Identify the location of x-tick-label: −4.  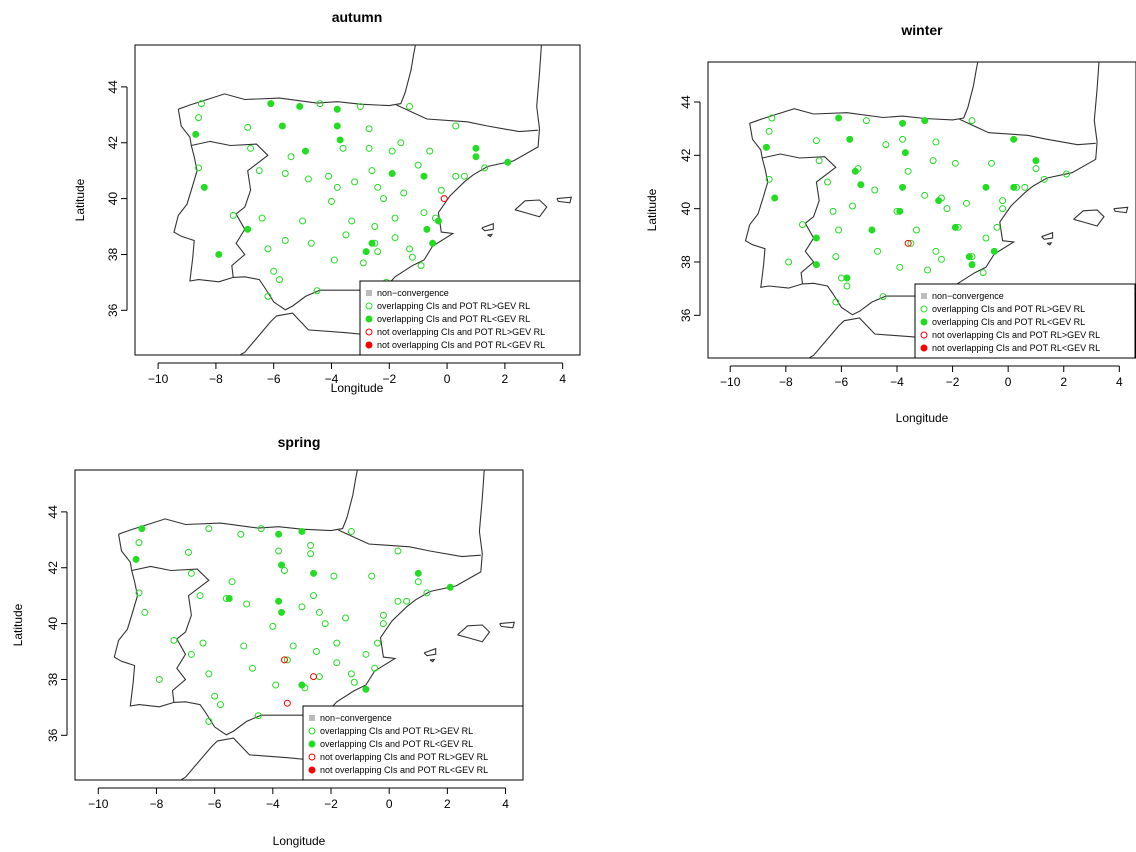
(332, 379).